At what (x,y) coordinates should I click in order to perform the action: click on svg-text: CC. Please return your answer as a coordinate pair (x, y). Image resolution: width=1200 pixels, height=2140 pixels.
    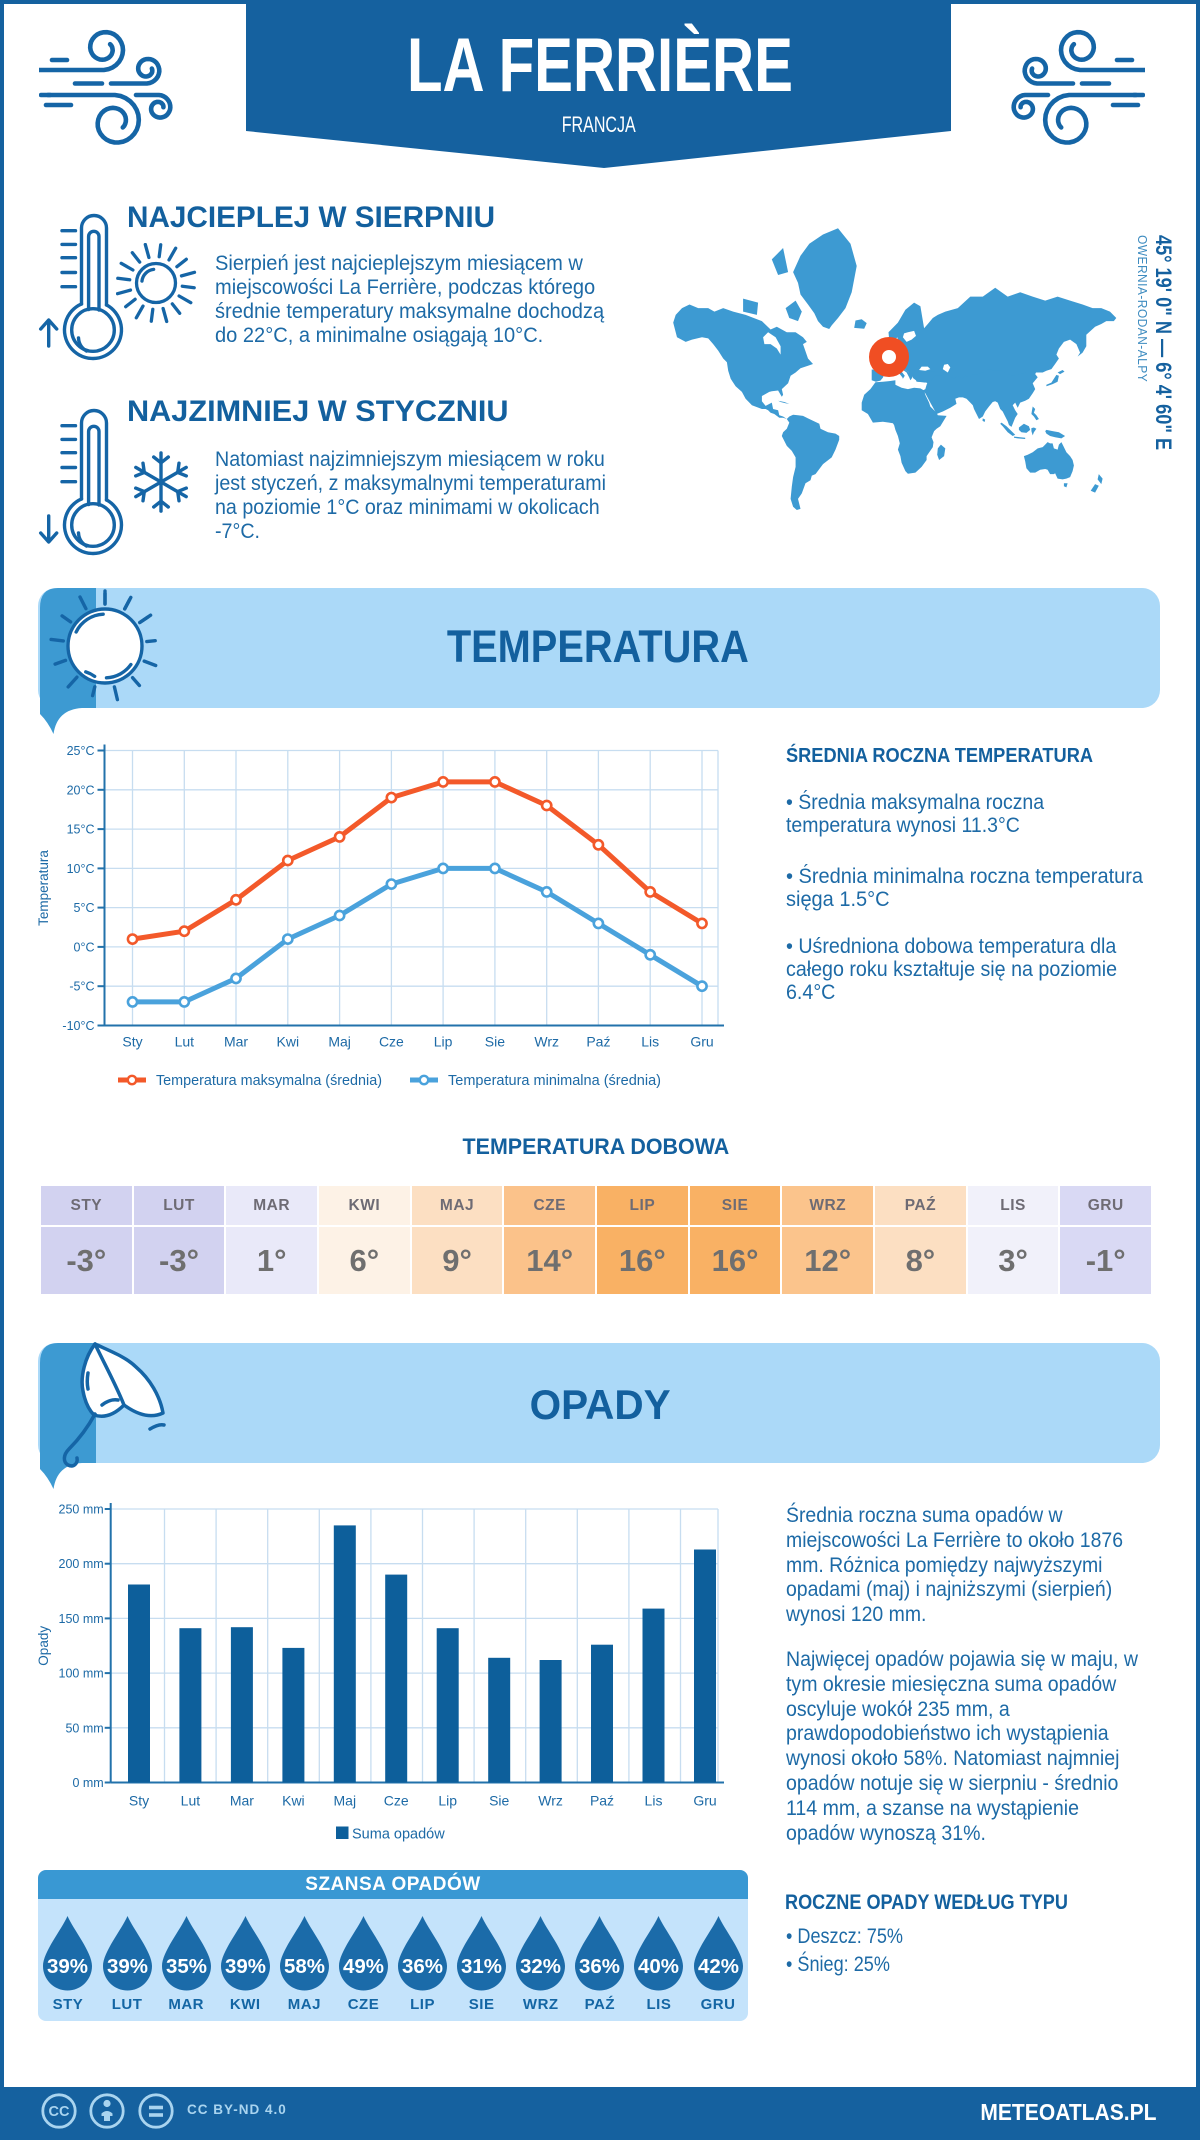
    Looking at the image, I should click on (59, 2112).